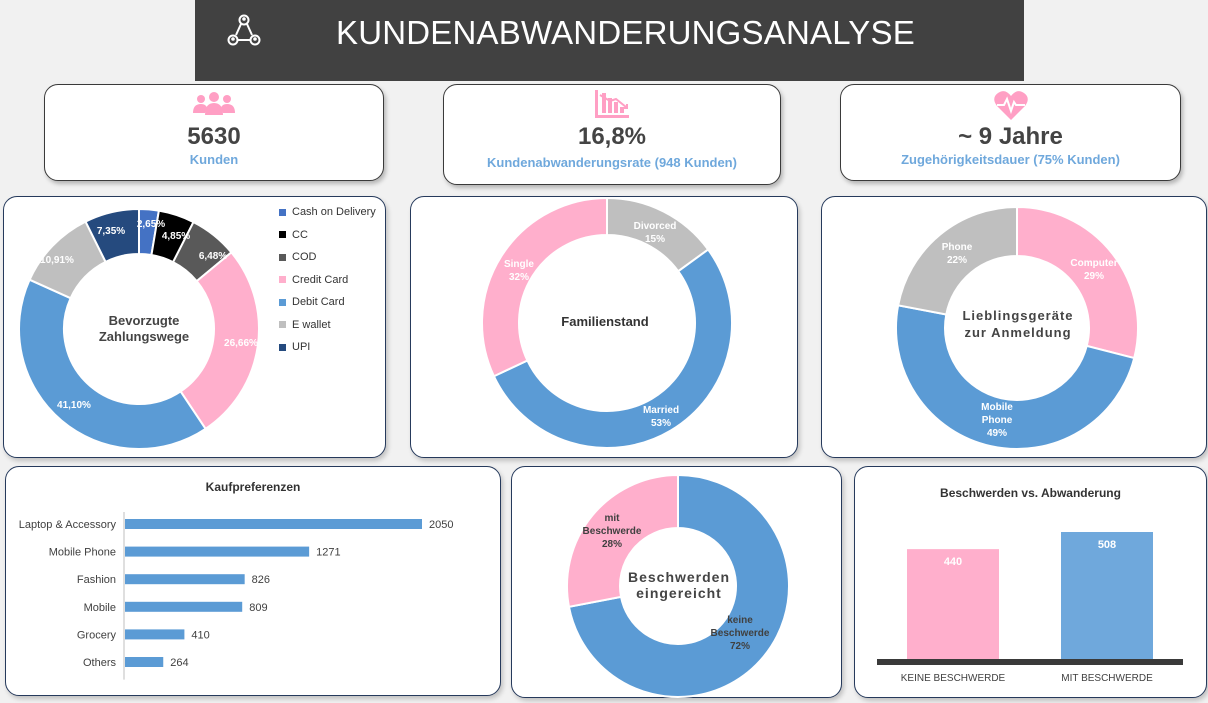 The image size is (1208, 703). What do you see at coordinates (661, 417) in the screenshot?
I see `data-label-married: Married 53%` at bounding box center [661, 417].